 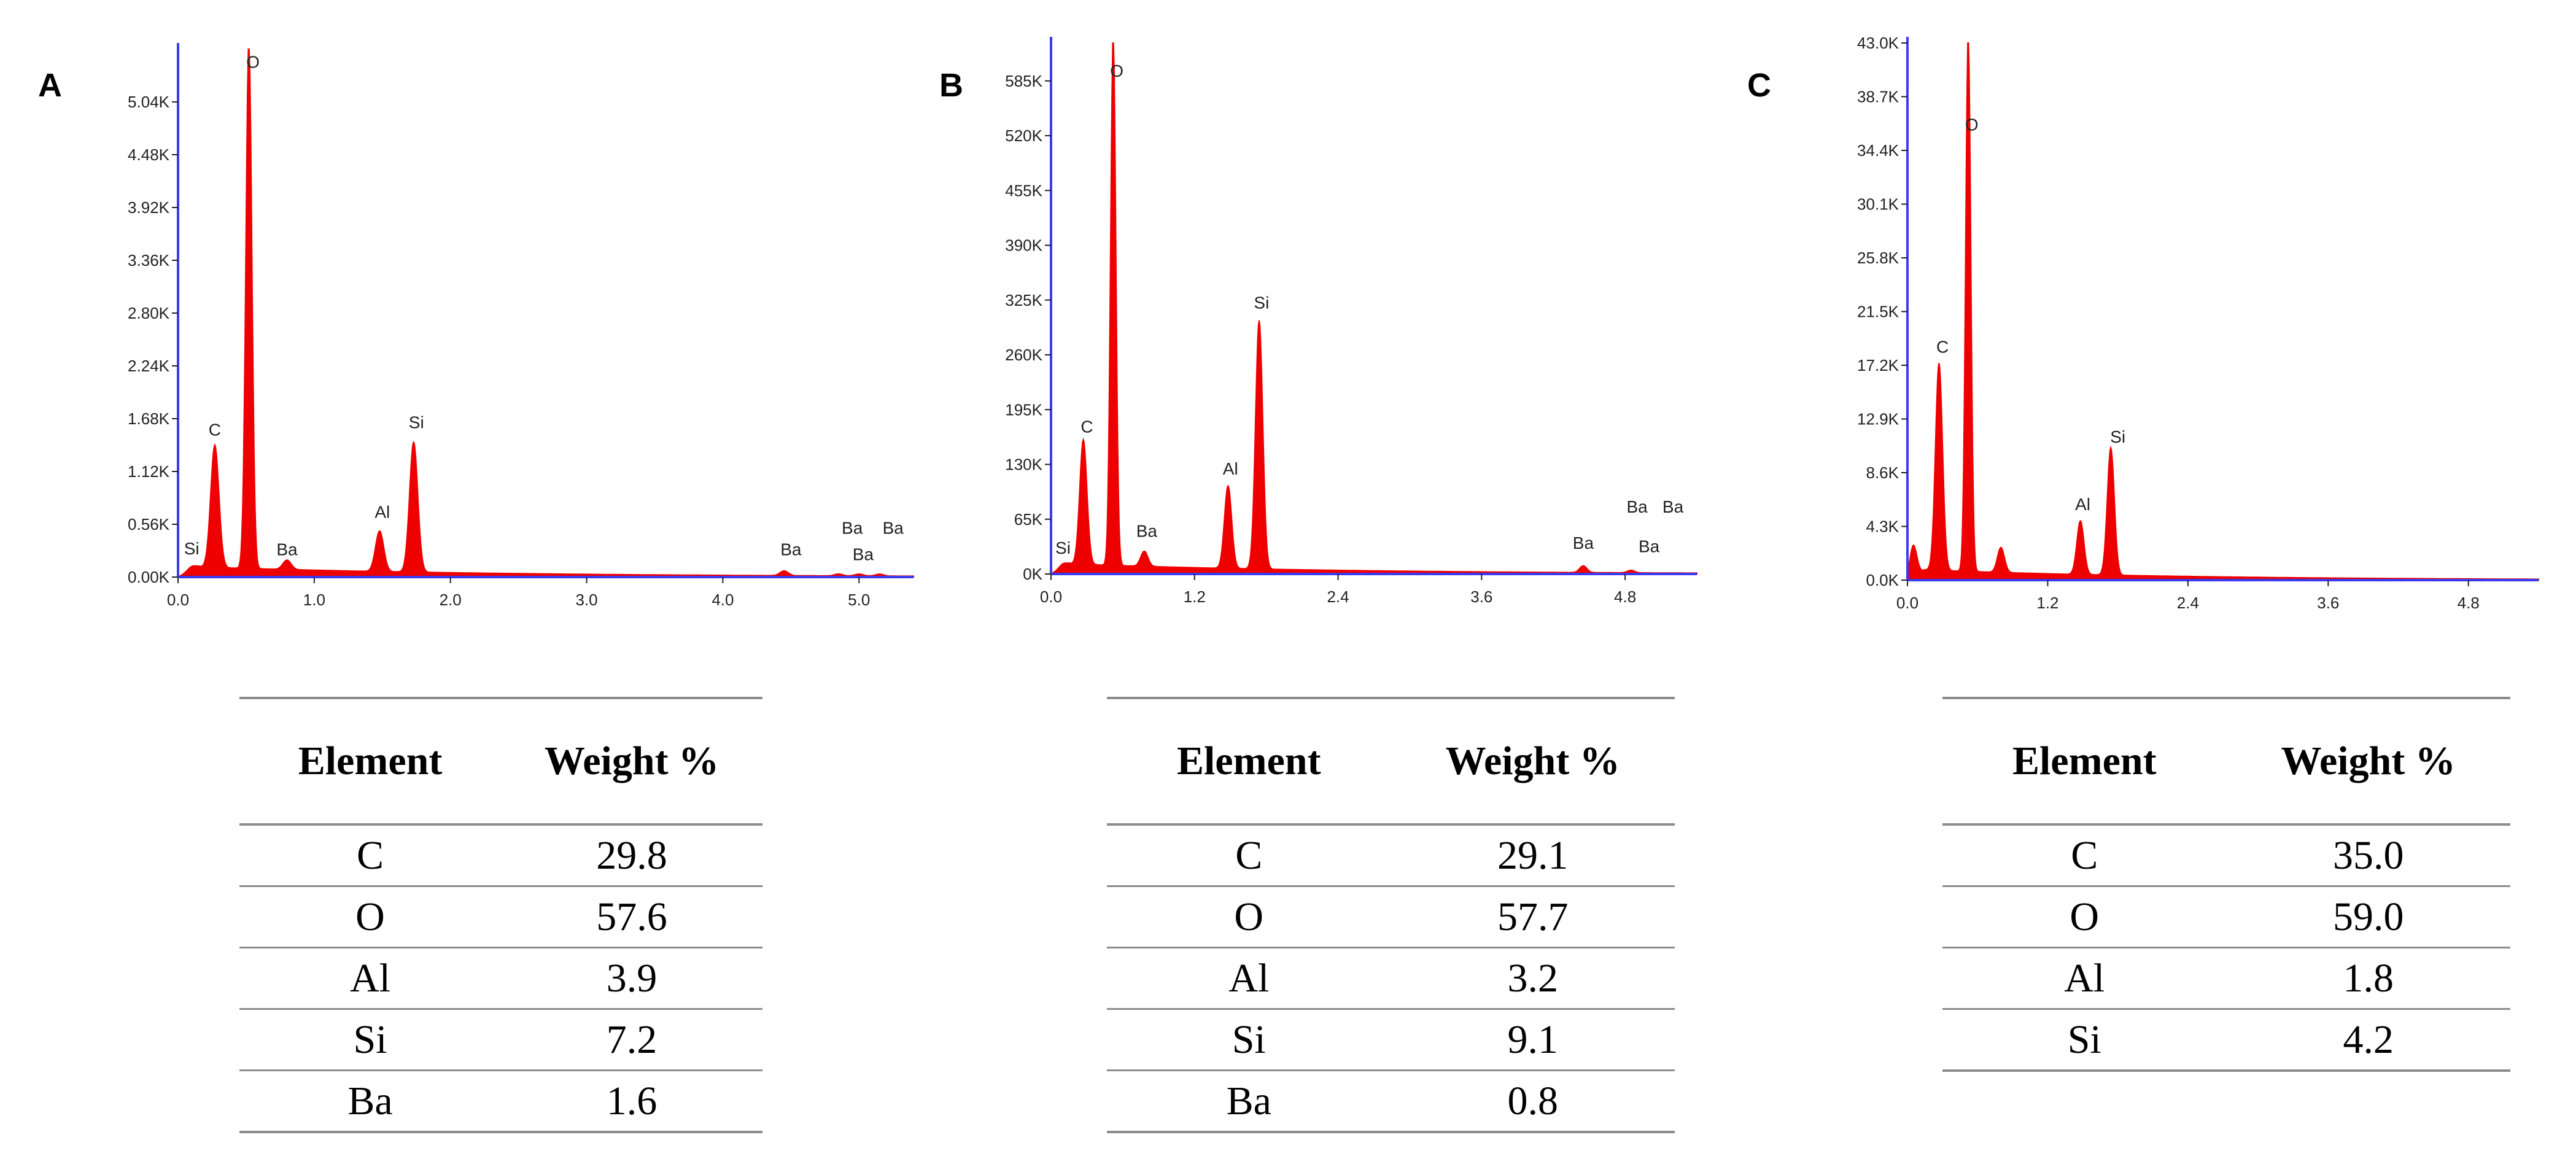 I want to click on y-tick-label: 0.0K, so click(x=1882, y=580).